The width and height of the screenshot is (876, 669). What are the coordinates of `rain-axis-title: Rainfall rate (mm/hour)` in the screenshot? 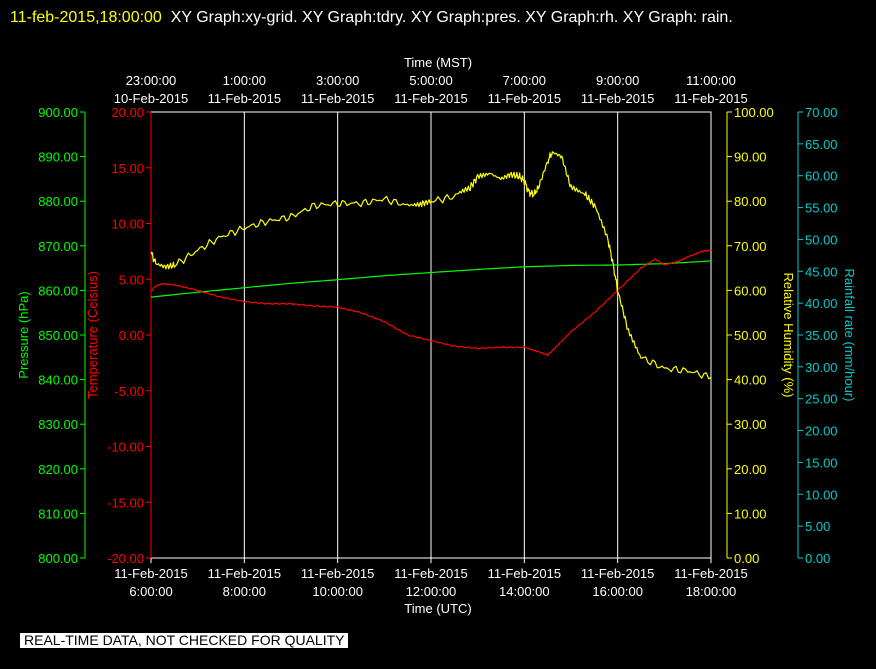 It's located at (849, 335).